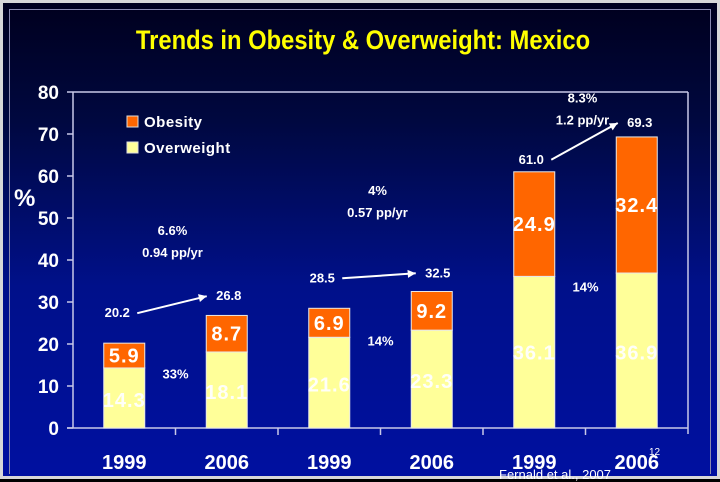  What do you see at coordinates (226, 393) in the screenshot?
I see `overweight-value-label: 18.1` at bounding box center [226, 393].